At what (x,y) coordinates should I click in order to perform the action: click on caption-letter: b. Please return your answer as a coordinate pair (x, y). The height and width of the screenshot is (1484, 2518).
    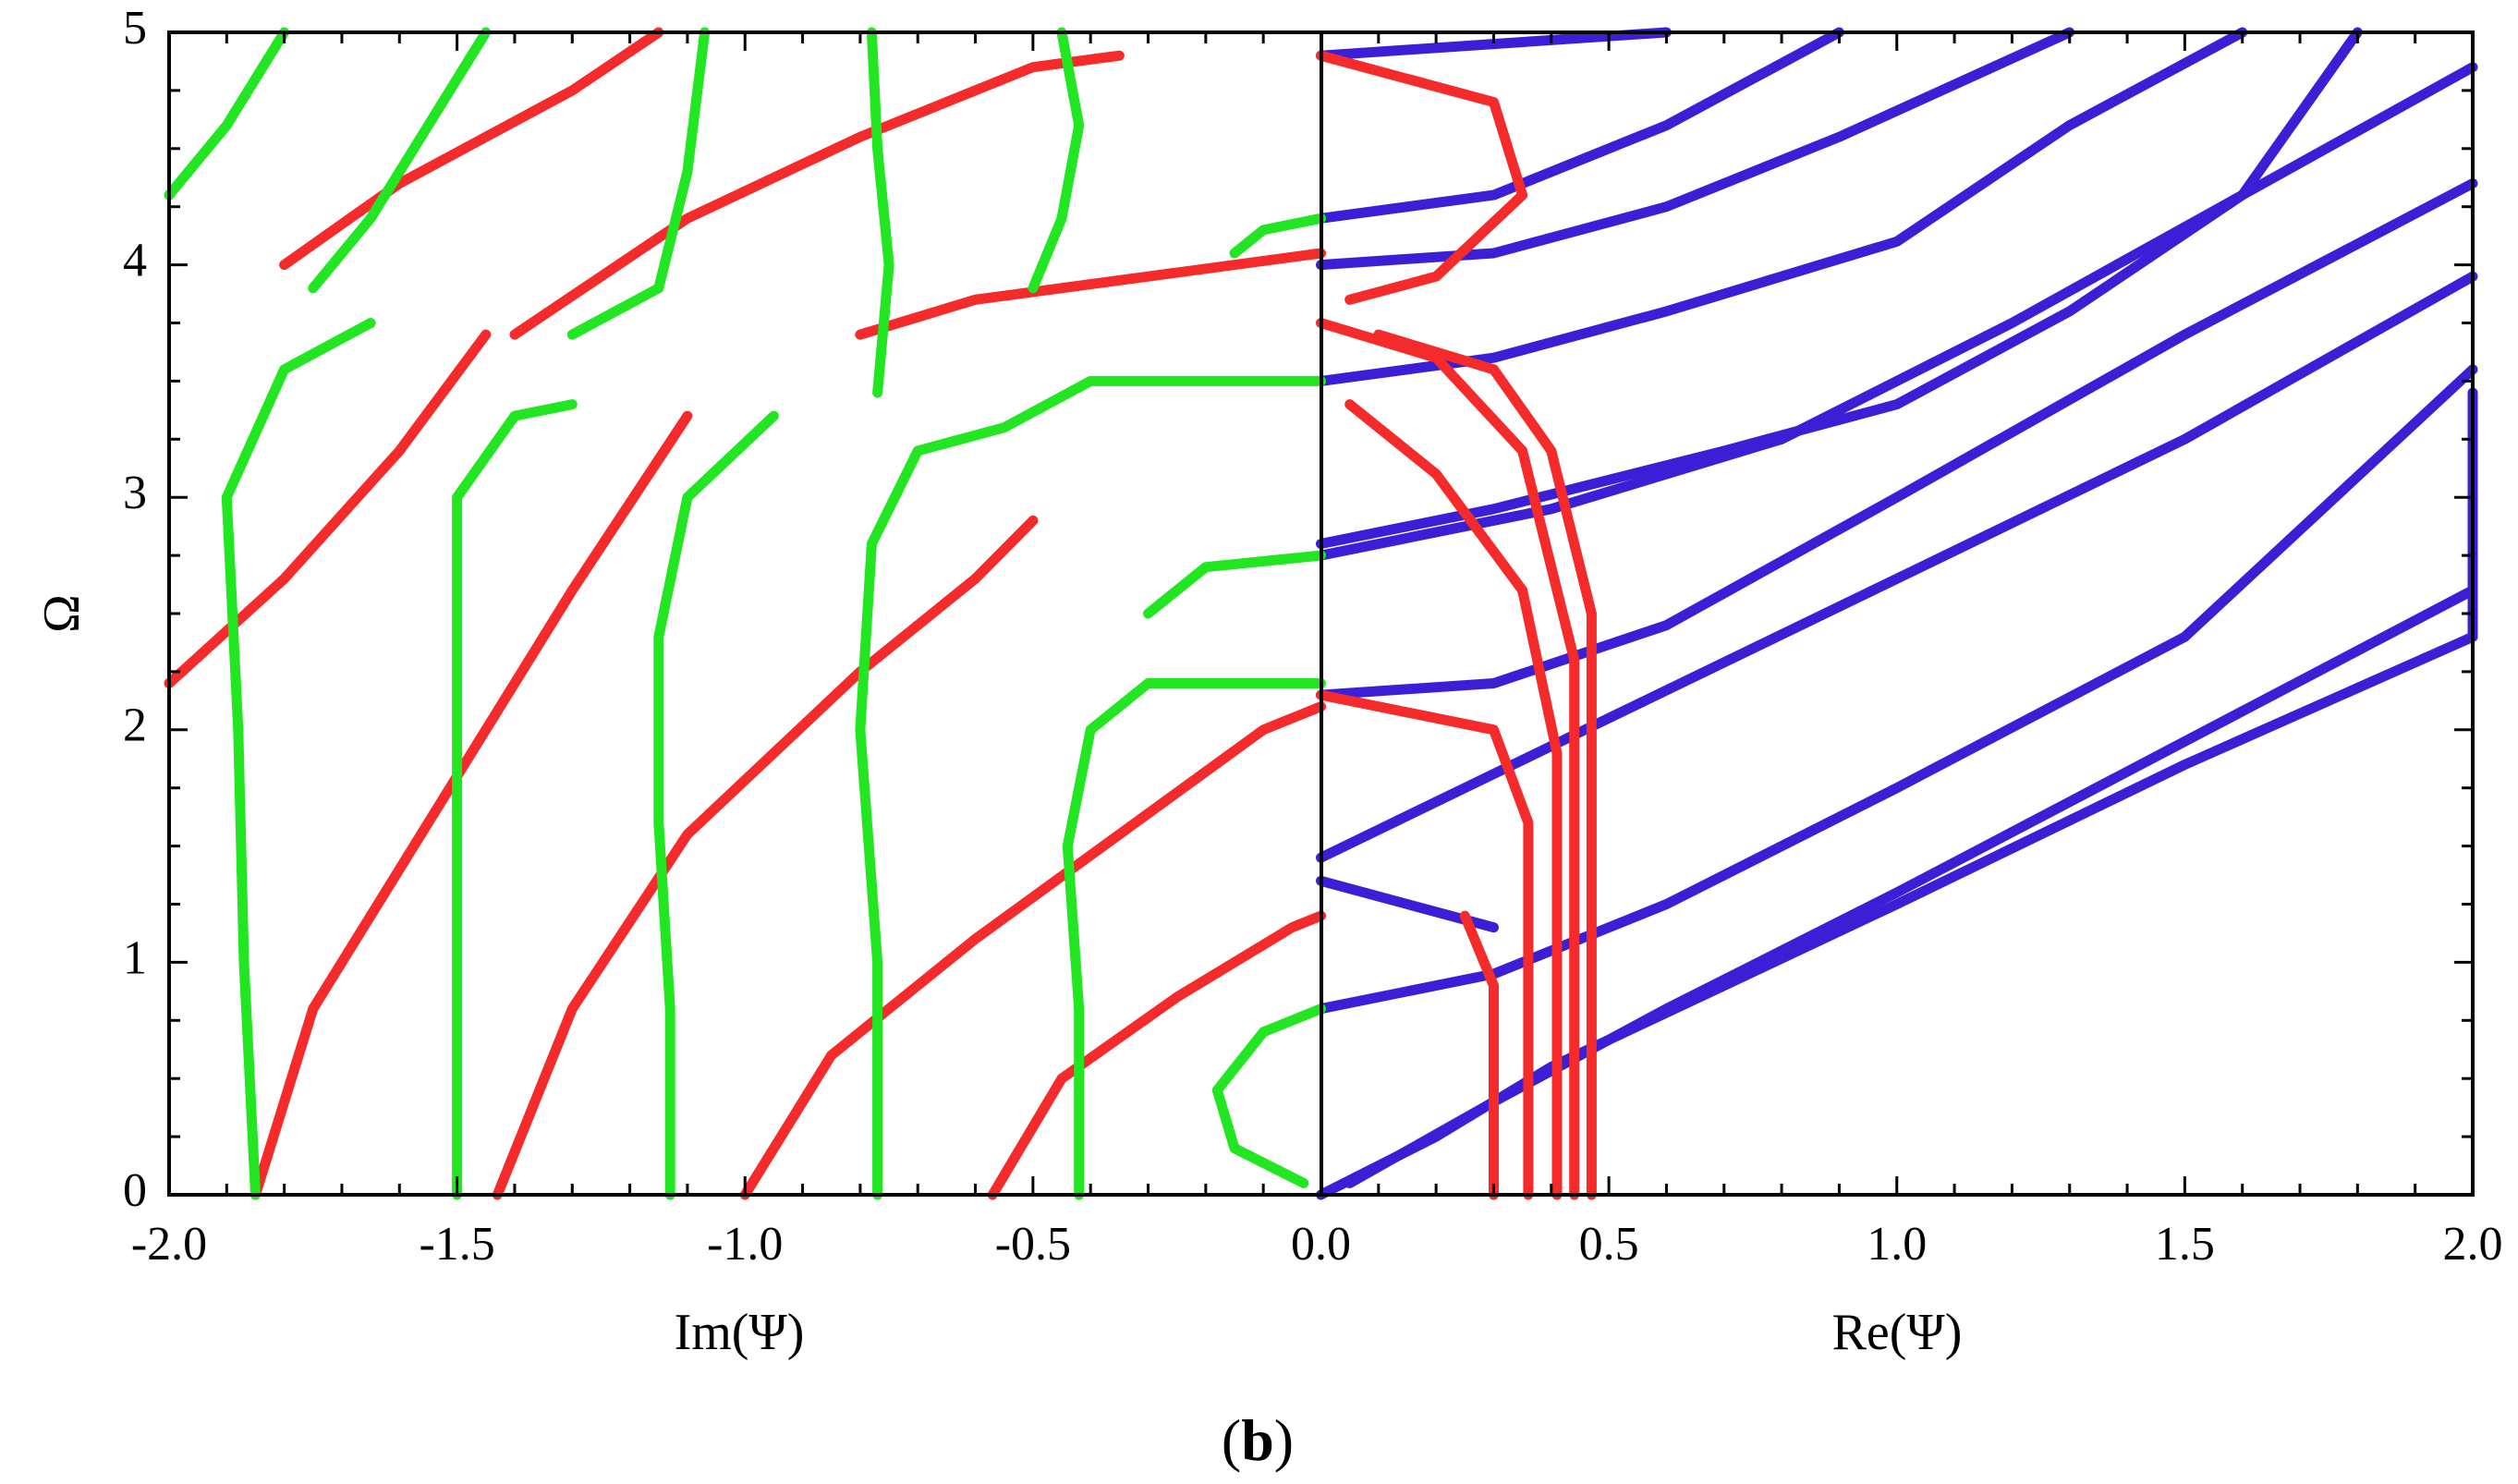
    Looking at the image, I should click on (1257, 1440).